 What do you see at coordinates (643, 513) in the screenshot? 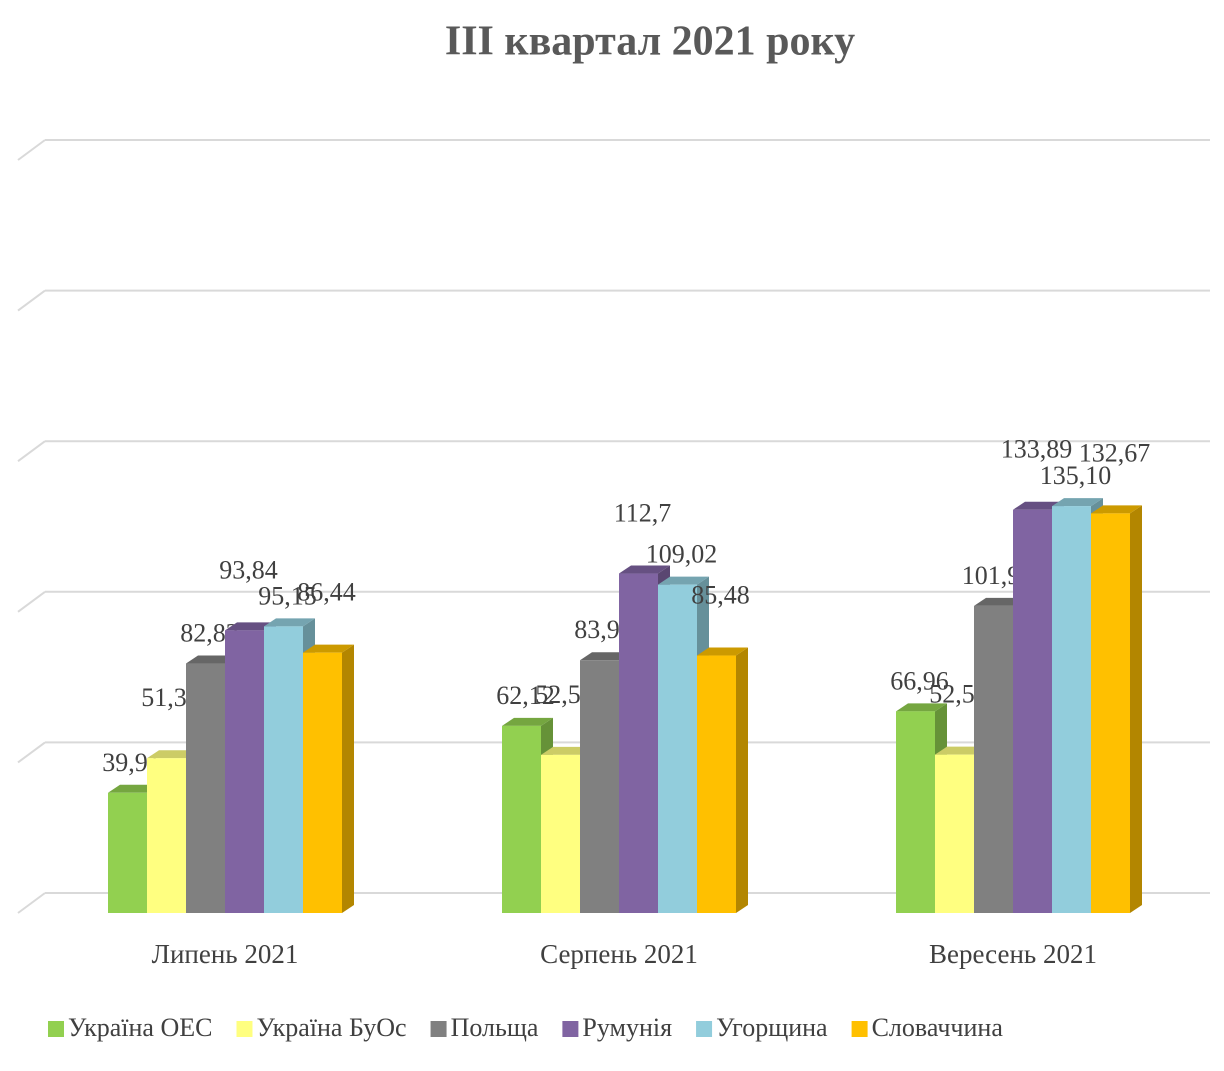
I see `data-label: 112,7` at bounding box center [643, 513].